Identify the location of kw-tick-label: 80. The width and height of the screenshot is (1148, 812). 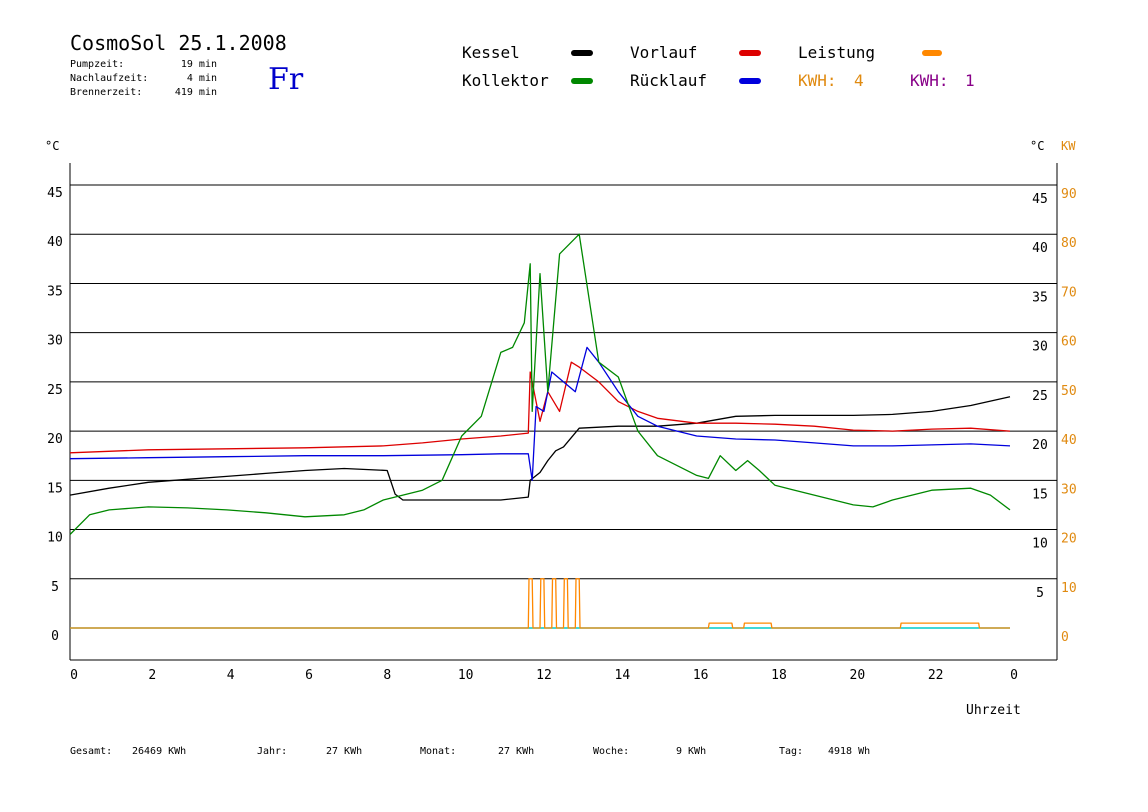
(1069, 243).